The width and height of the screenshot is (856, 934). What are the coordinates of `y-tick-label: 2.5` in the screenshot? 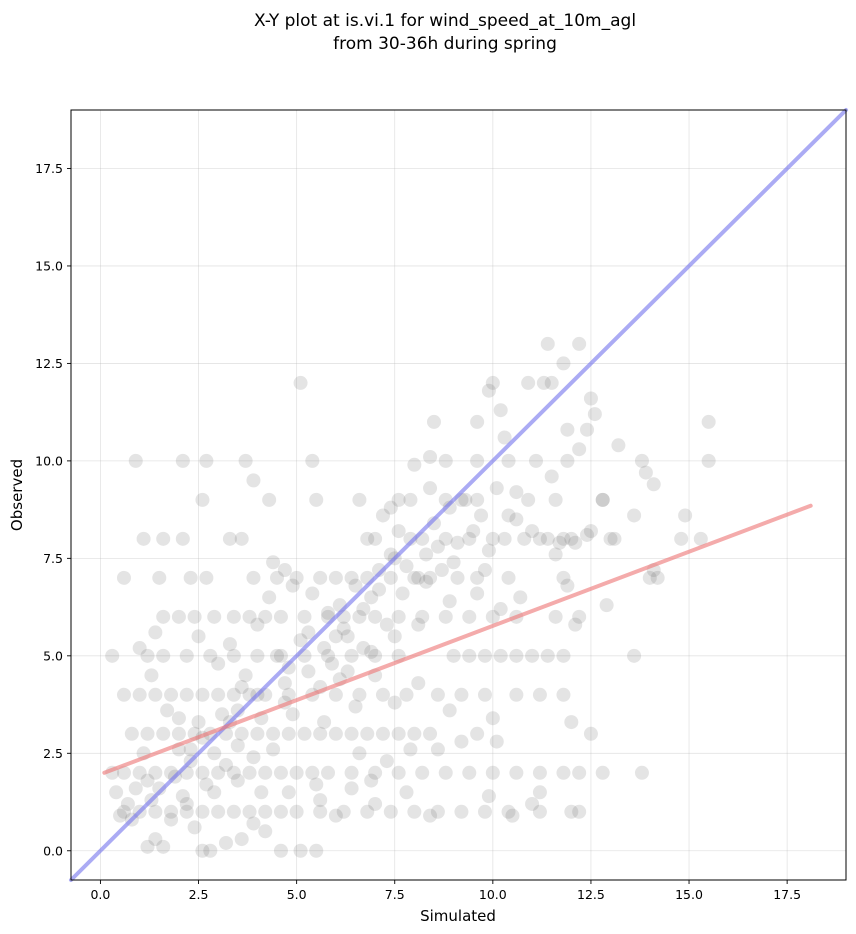 It's located at (53, 753).